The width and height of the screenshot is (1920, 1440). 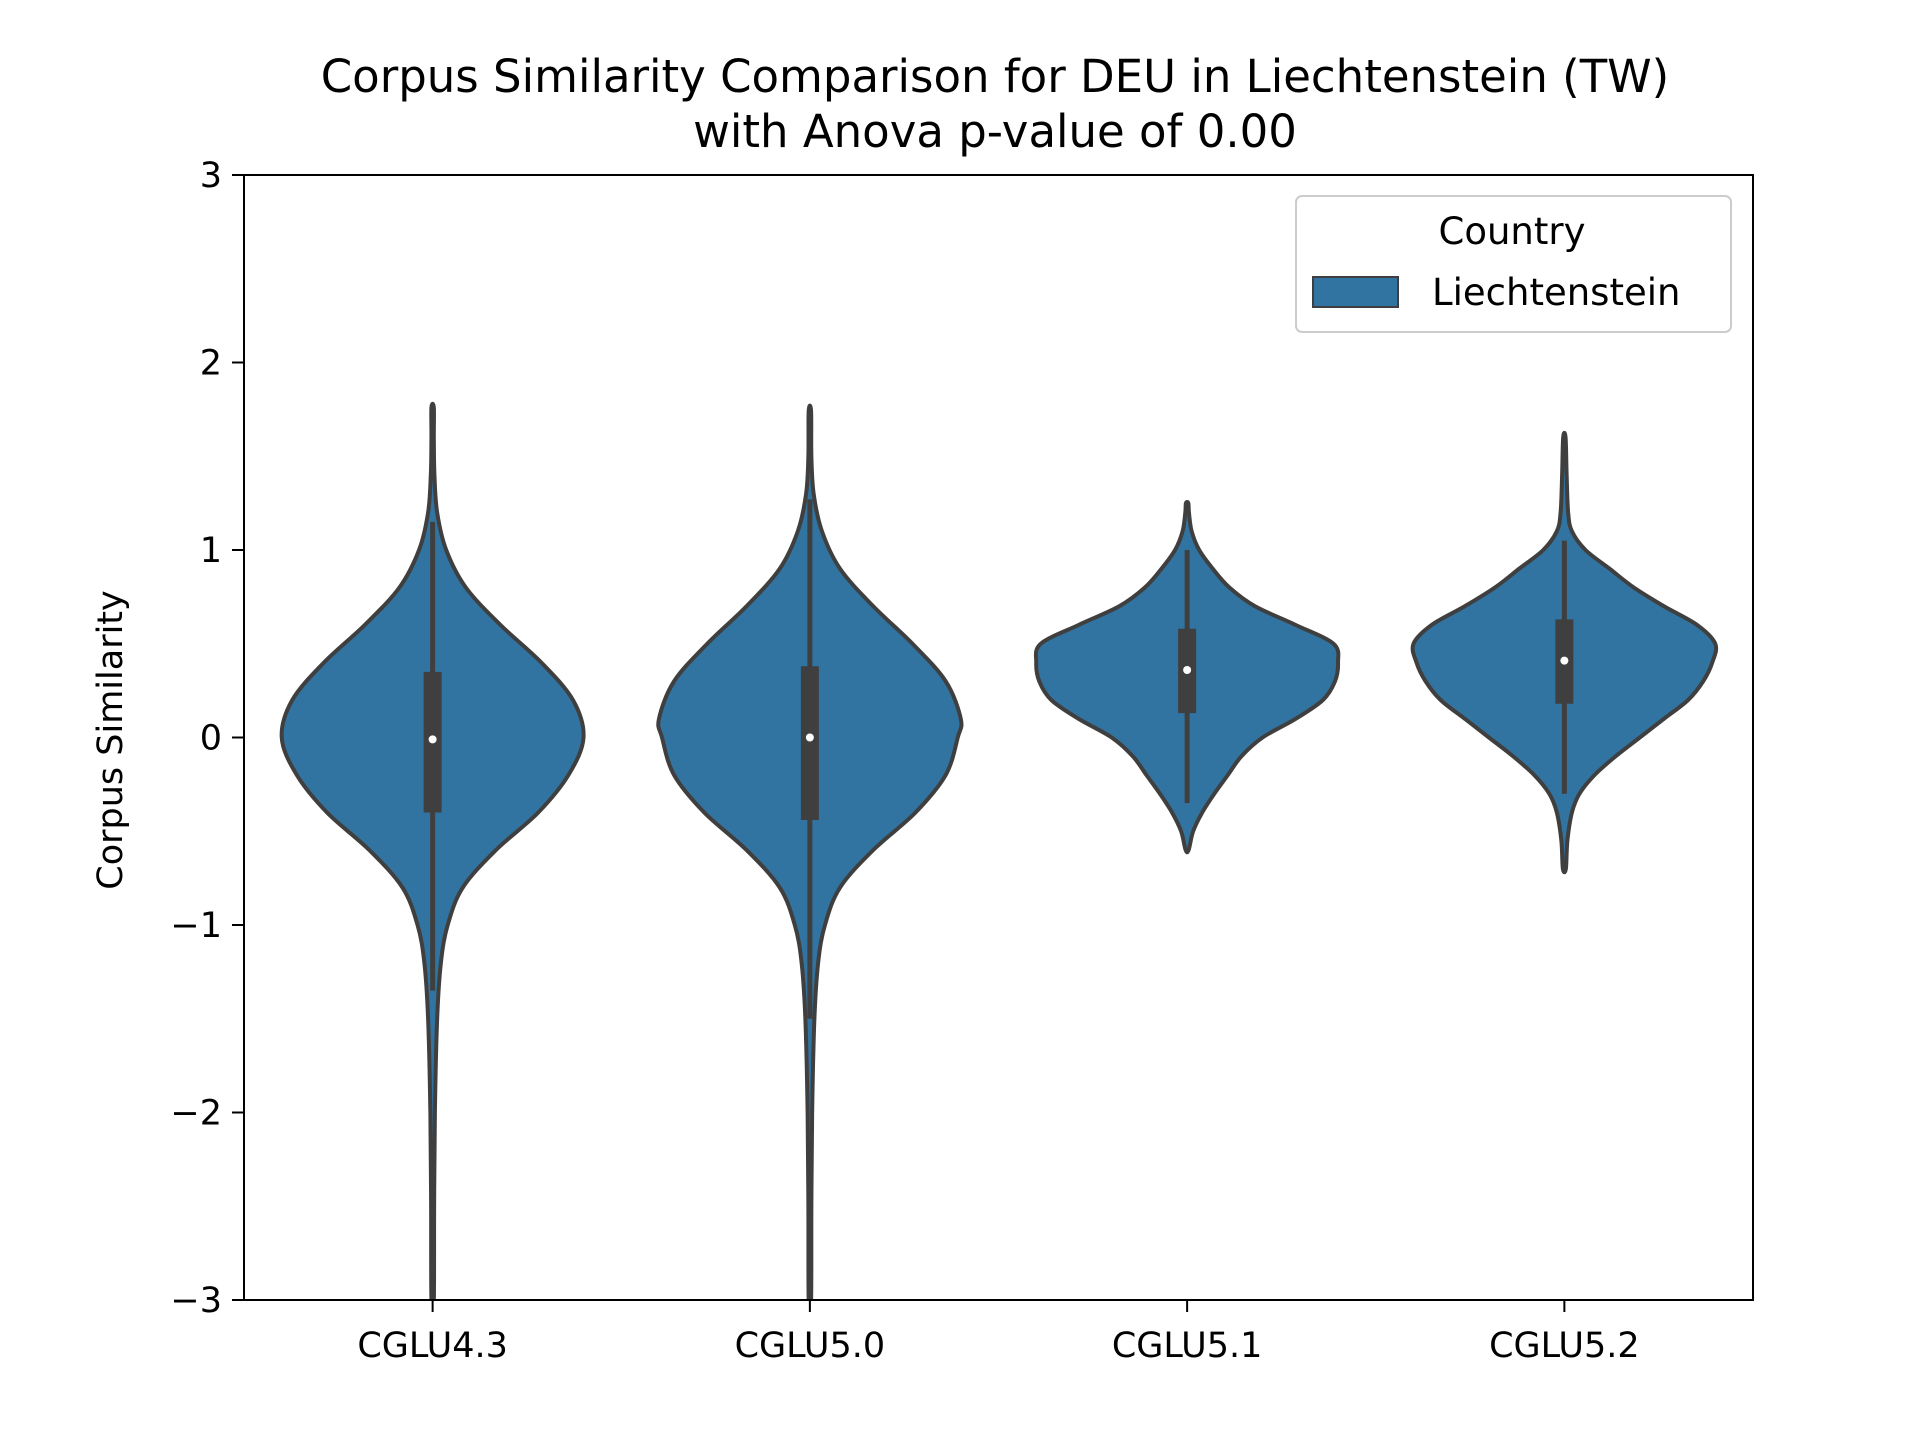 I want to click on y-tick-label: 1, so click(x=211, y=551).